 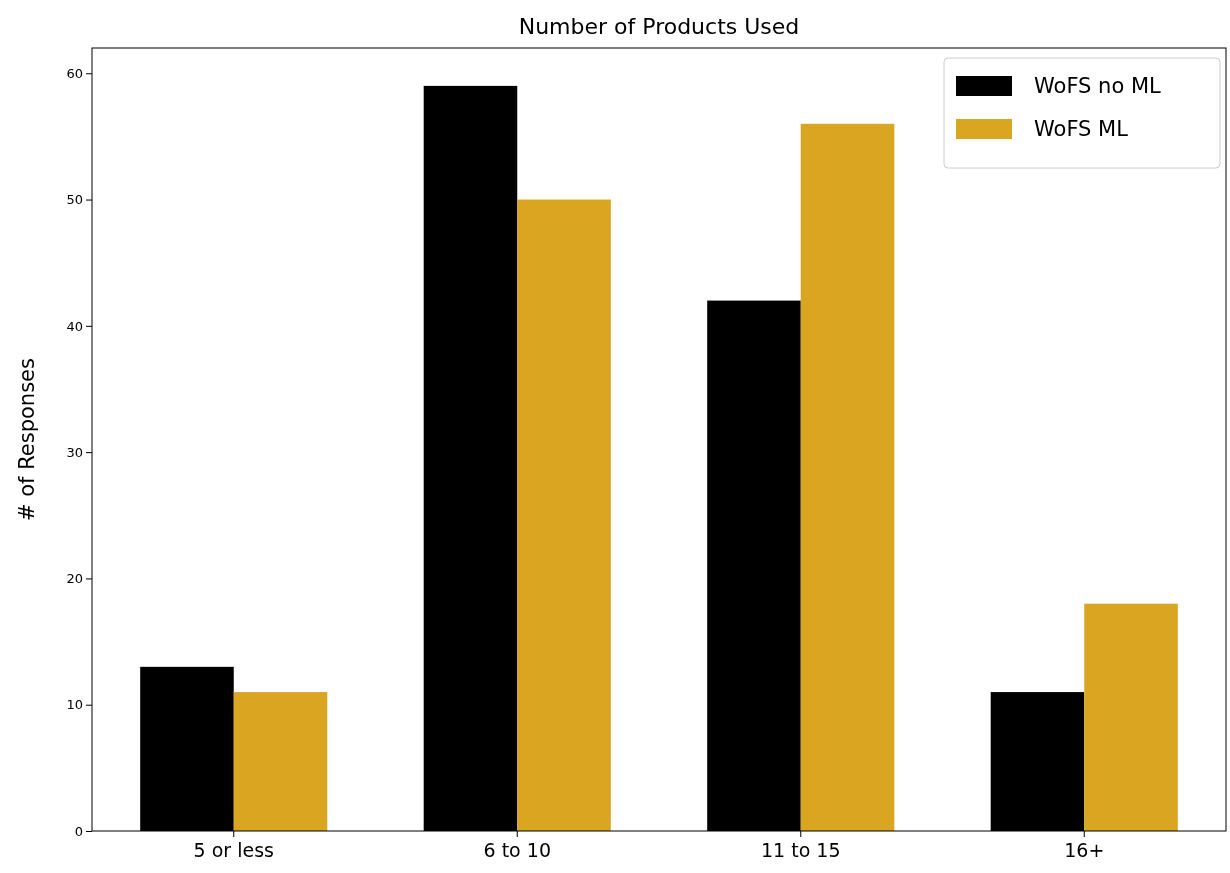 I want to click on x-tick-label: 16+, so click(x=1084, y=850).